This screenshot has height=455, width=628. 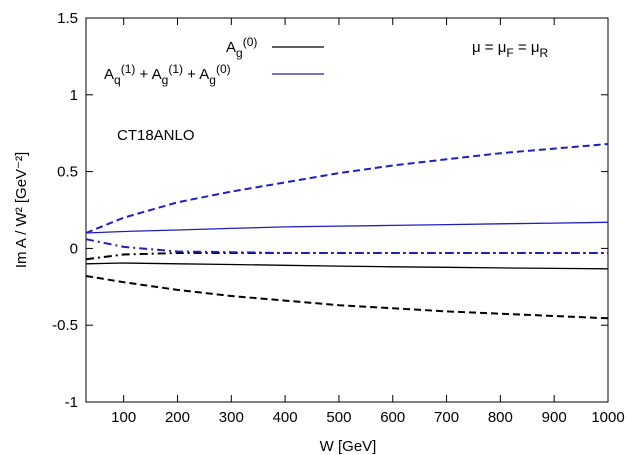 What do you see at coordinates (338, 417) in the screenshot?
I see `x-tick-label: 500` at bounding box center [338, 417].